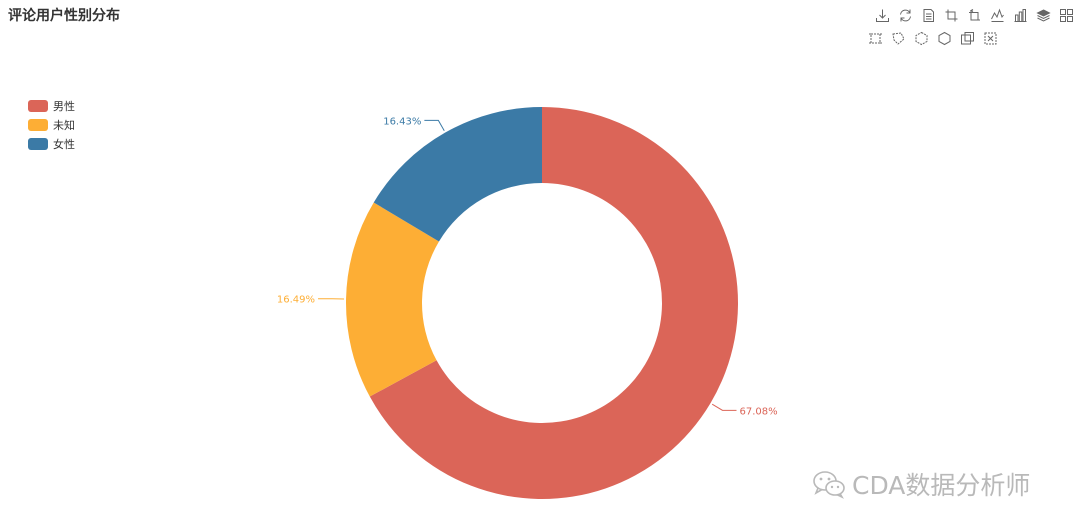 The height and width of the screenshot is (531, 1080). Describe the element at coordinates (64, 16) in the screenshot. I see `chart-title: 评论用户性别分布` at that location.